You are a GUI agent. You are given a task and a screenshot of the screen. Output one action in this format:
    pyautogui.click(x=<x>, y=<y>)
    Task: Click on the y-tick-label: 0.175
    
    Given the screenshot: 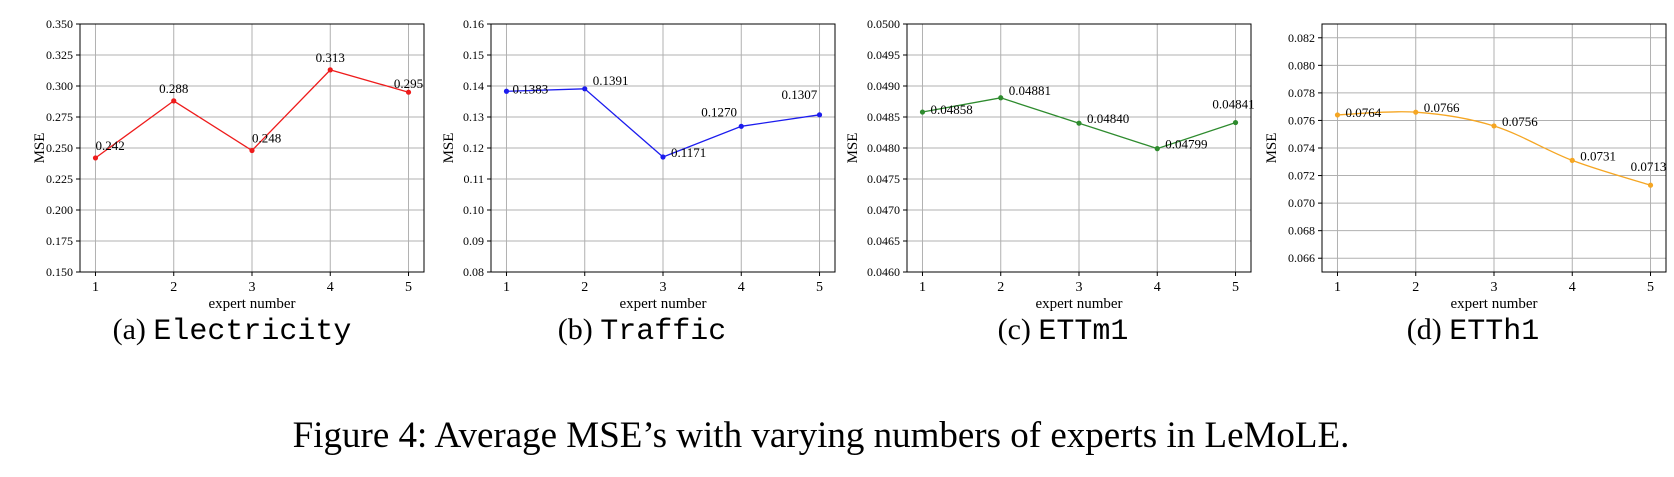 What is the action you would take?
    pyautogui.click(x=59, y=241)
    